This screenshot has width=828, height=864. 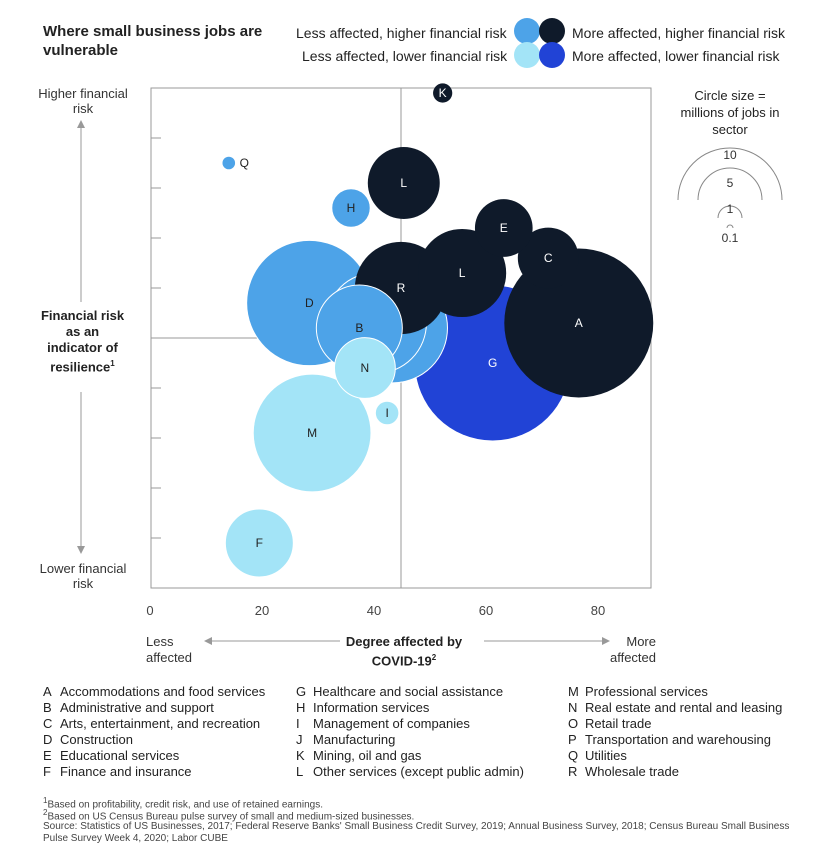 I want to click on legend-swatch-less-higher, so click(x=527, y=31).